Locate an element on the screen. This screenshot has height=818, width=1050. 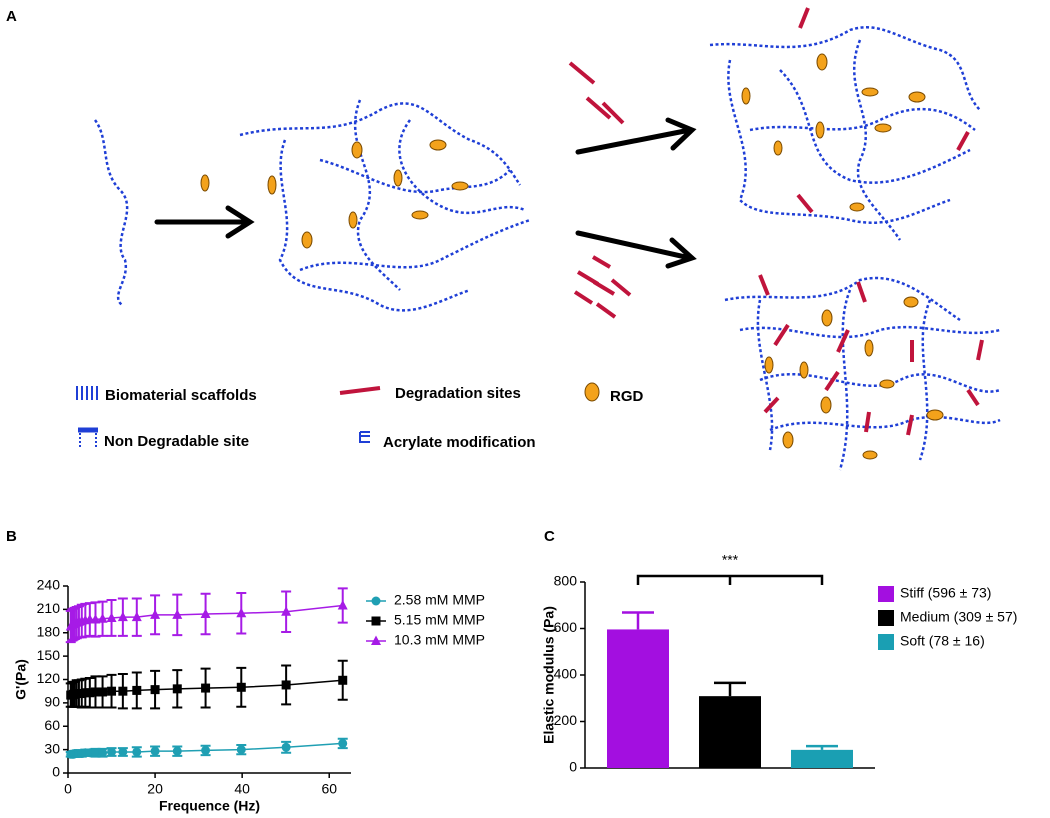
y-tick-label: 30 is located at coordinates (52, 748).